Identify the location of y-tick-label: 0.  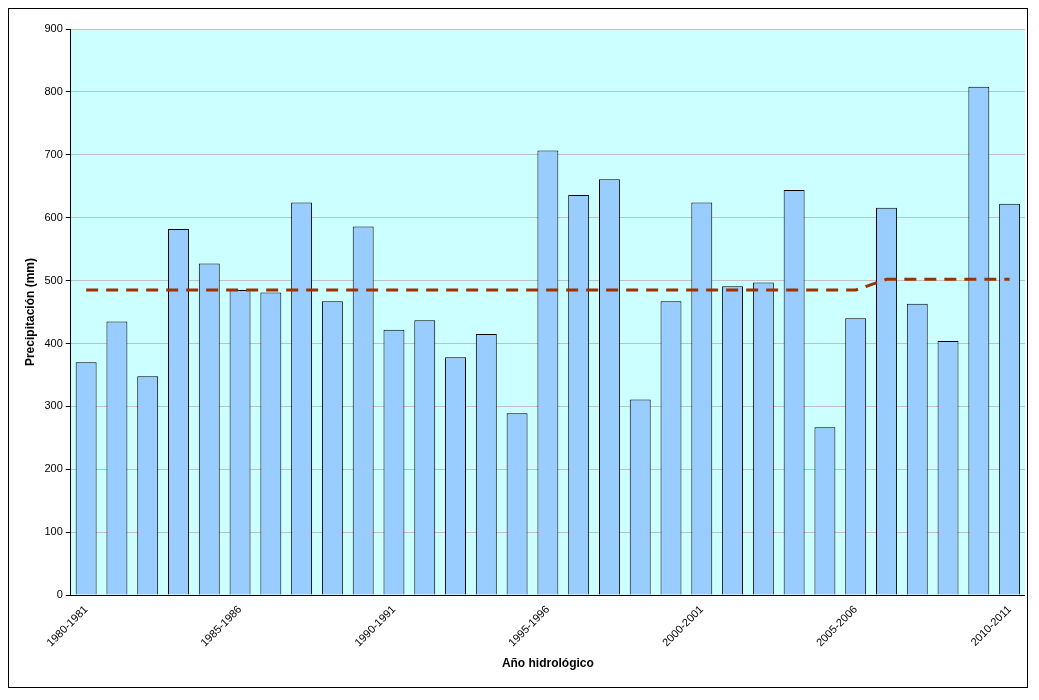
(59, 594).